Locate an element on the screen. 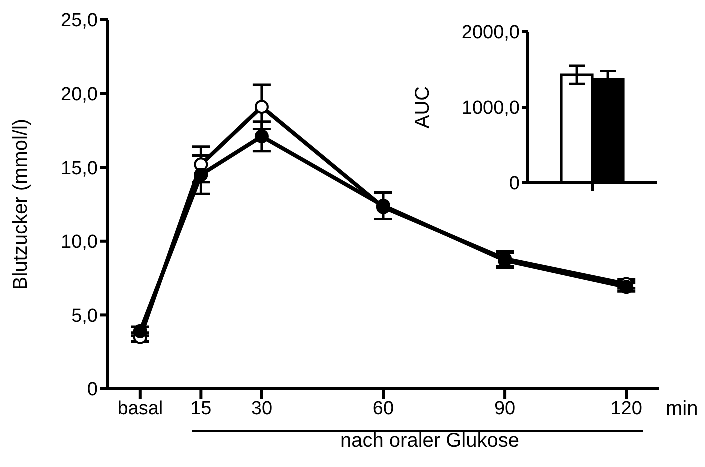 The height and width of the screenshot is (467, 705). x-tick-label: 15 is located at coordinates (201, 409).